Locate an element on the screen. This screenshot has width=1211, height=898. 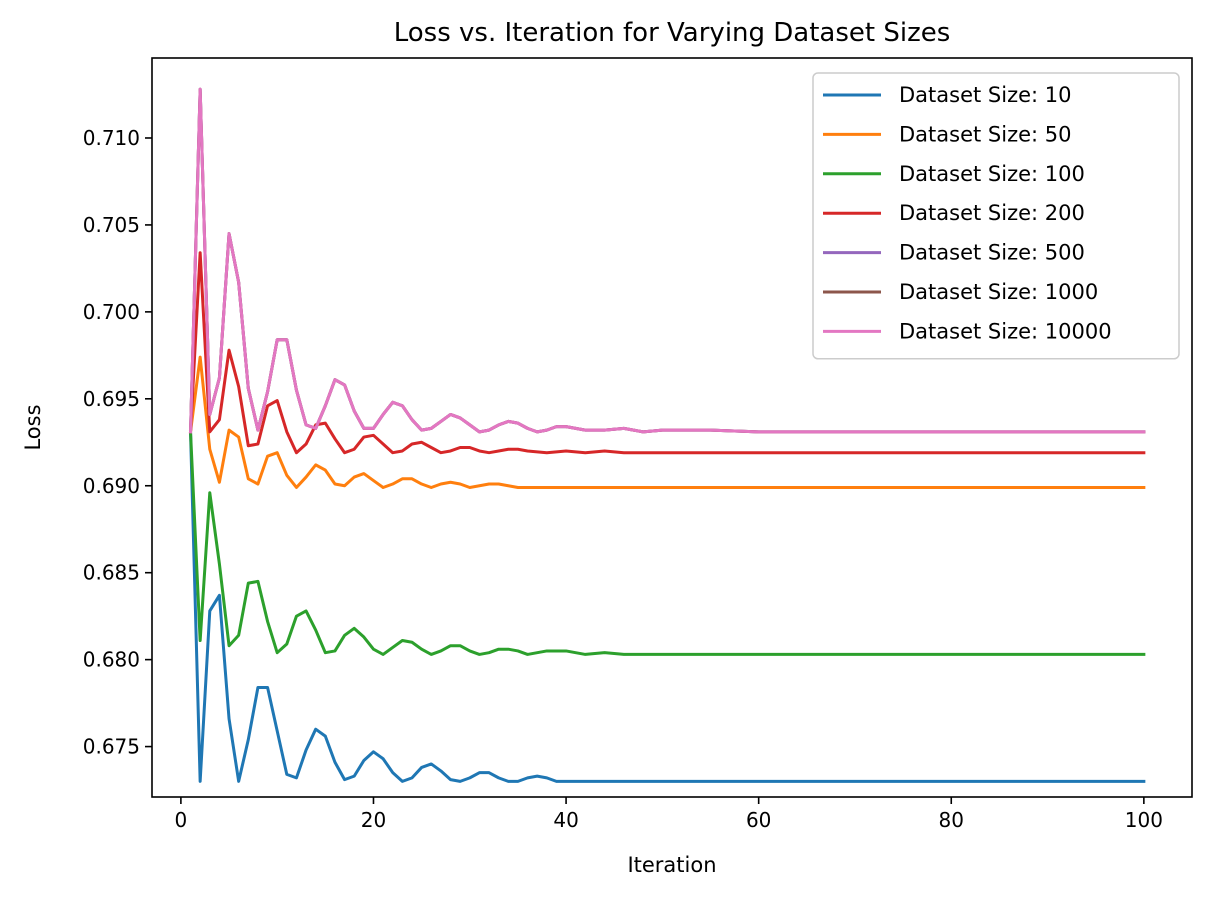
y-tick-label: 0.685 is located at coordinates (111, 573).